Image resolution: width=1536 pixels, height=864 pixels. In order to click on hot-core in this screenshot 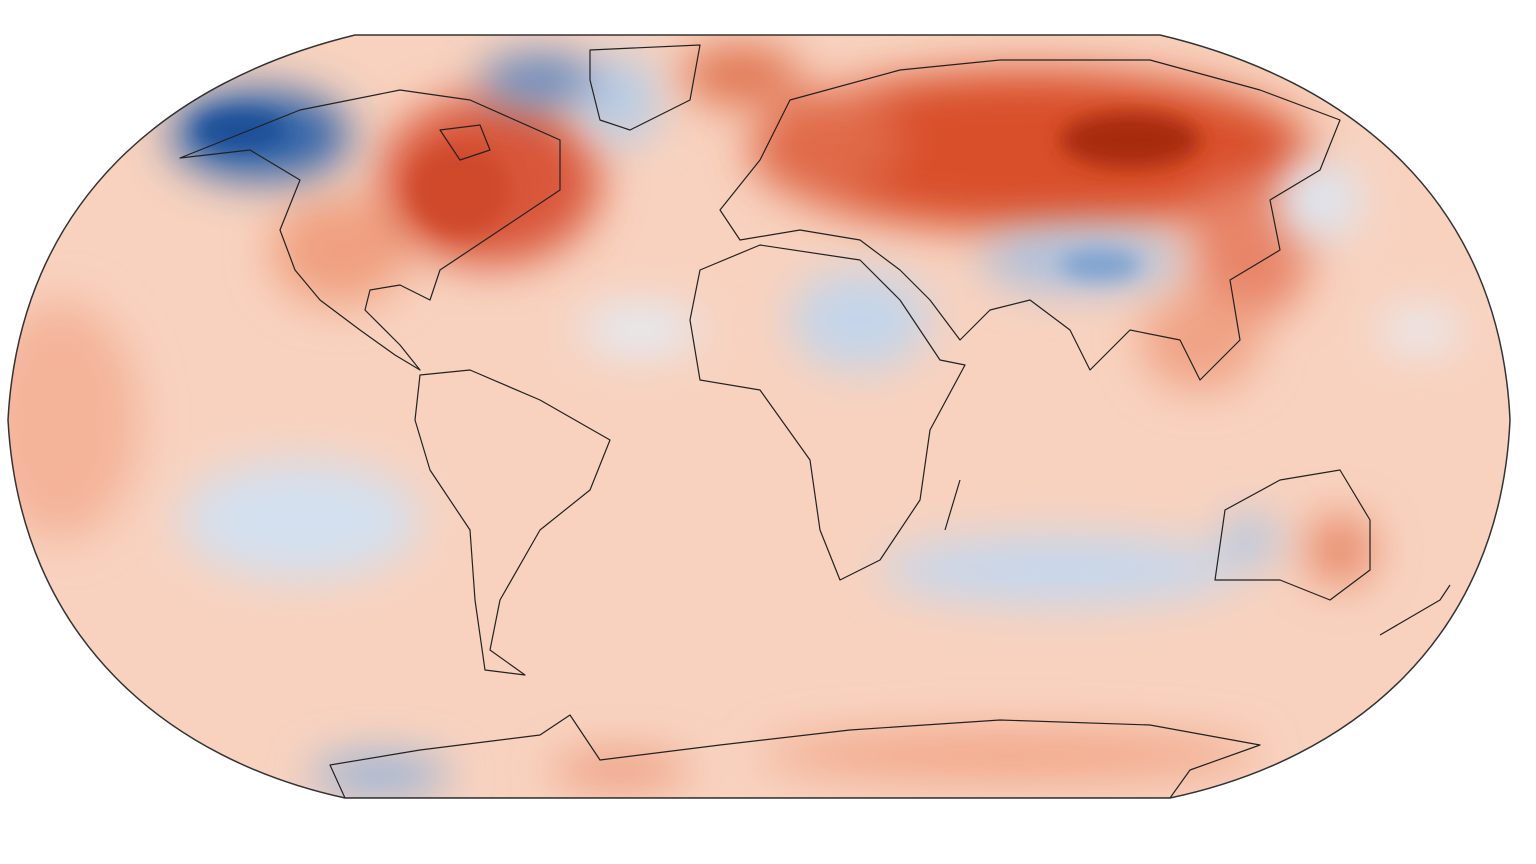, I will do `click(805, 173)`.